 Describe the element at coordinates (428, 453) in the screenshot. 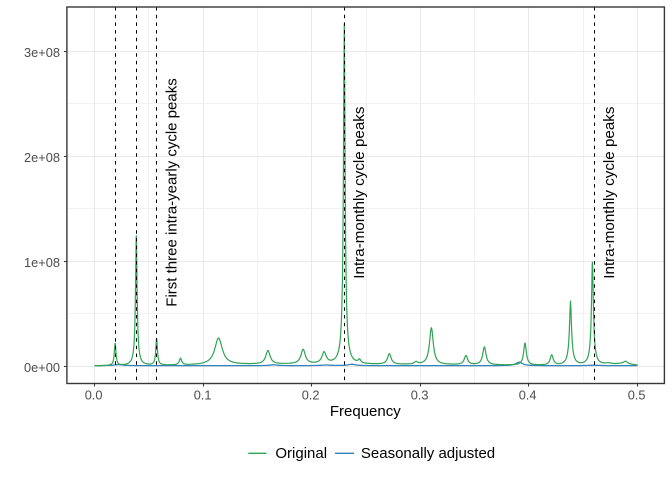

I see `svg-text: Seasonally adjusted` at that location.